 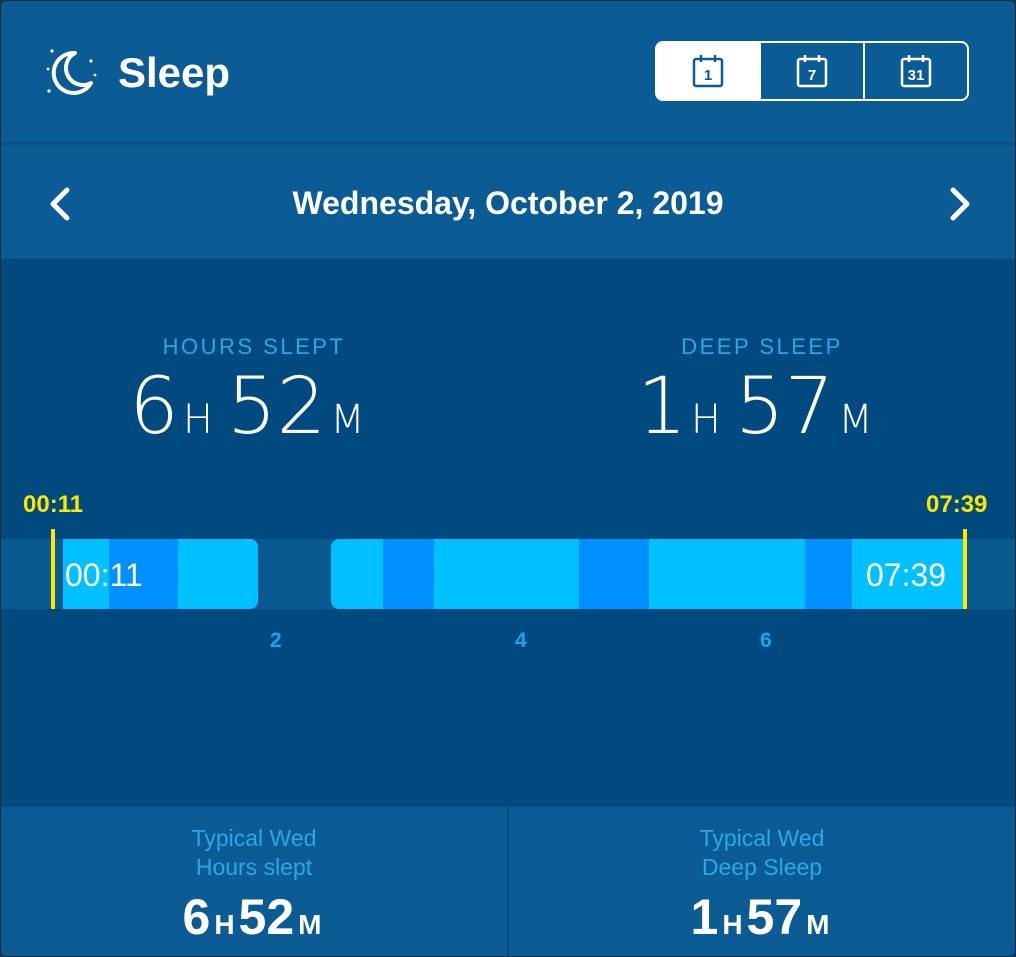 What do you see at coordinates (276, 640) in the screenshot?
I see `hour-tick-label: 2` at bounding box center [276, 640].